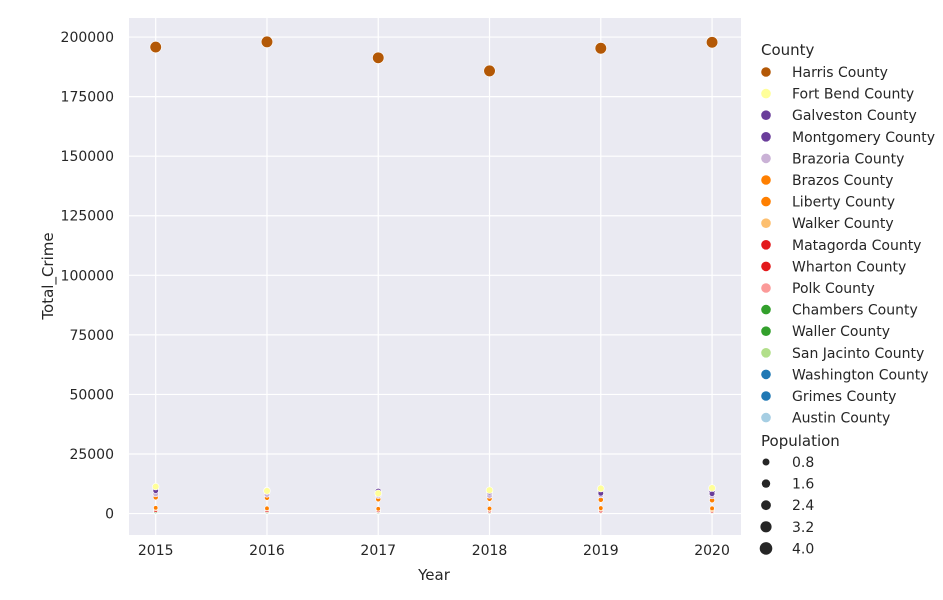  Describe the element at coordinates (803, 506) in the screenshot. I see `legend-size-label: 2.4` at that location.